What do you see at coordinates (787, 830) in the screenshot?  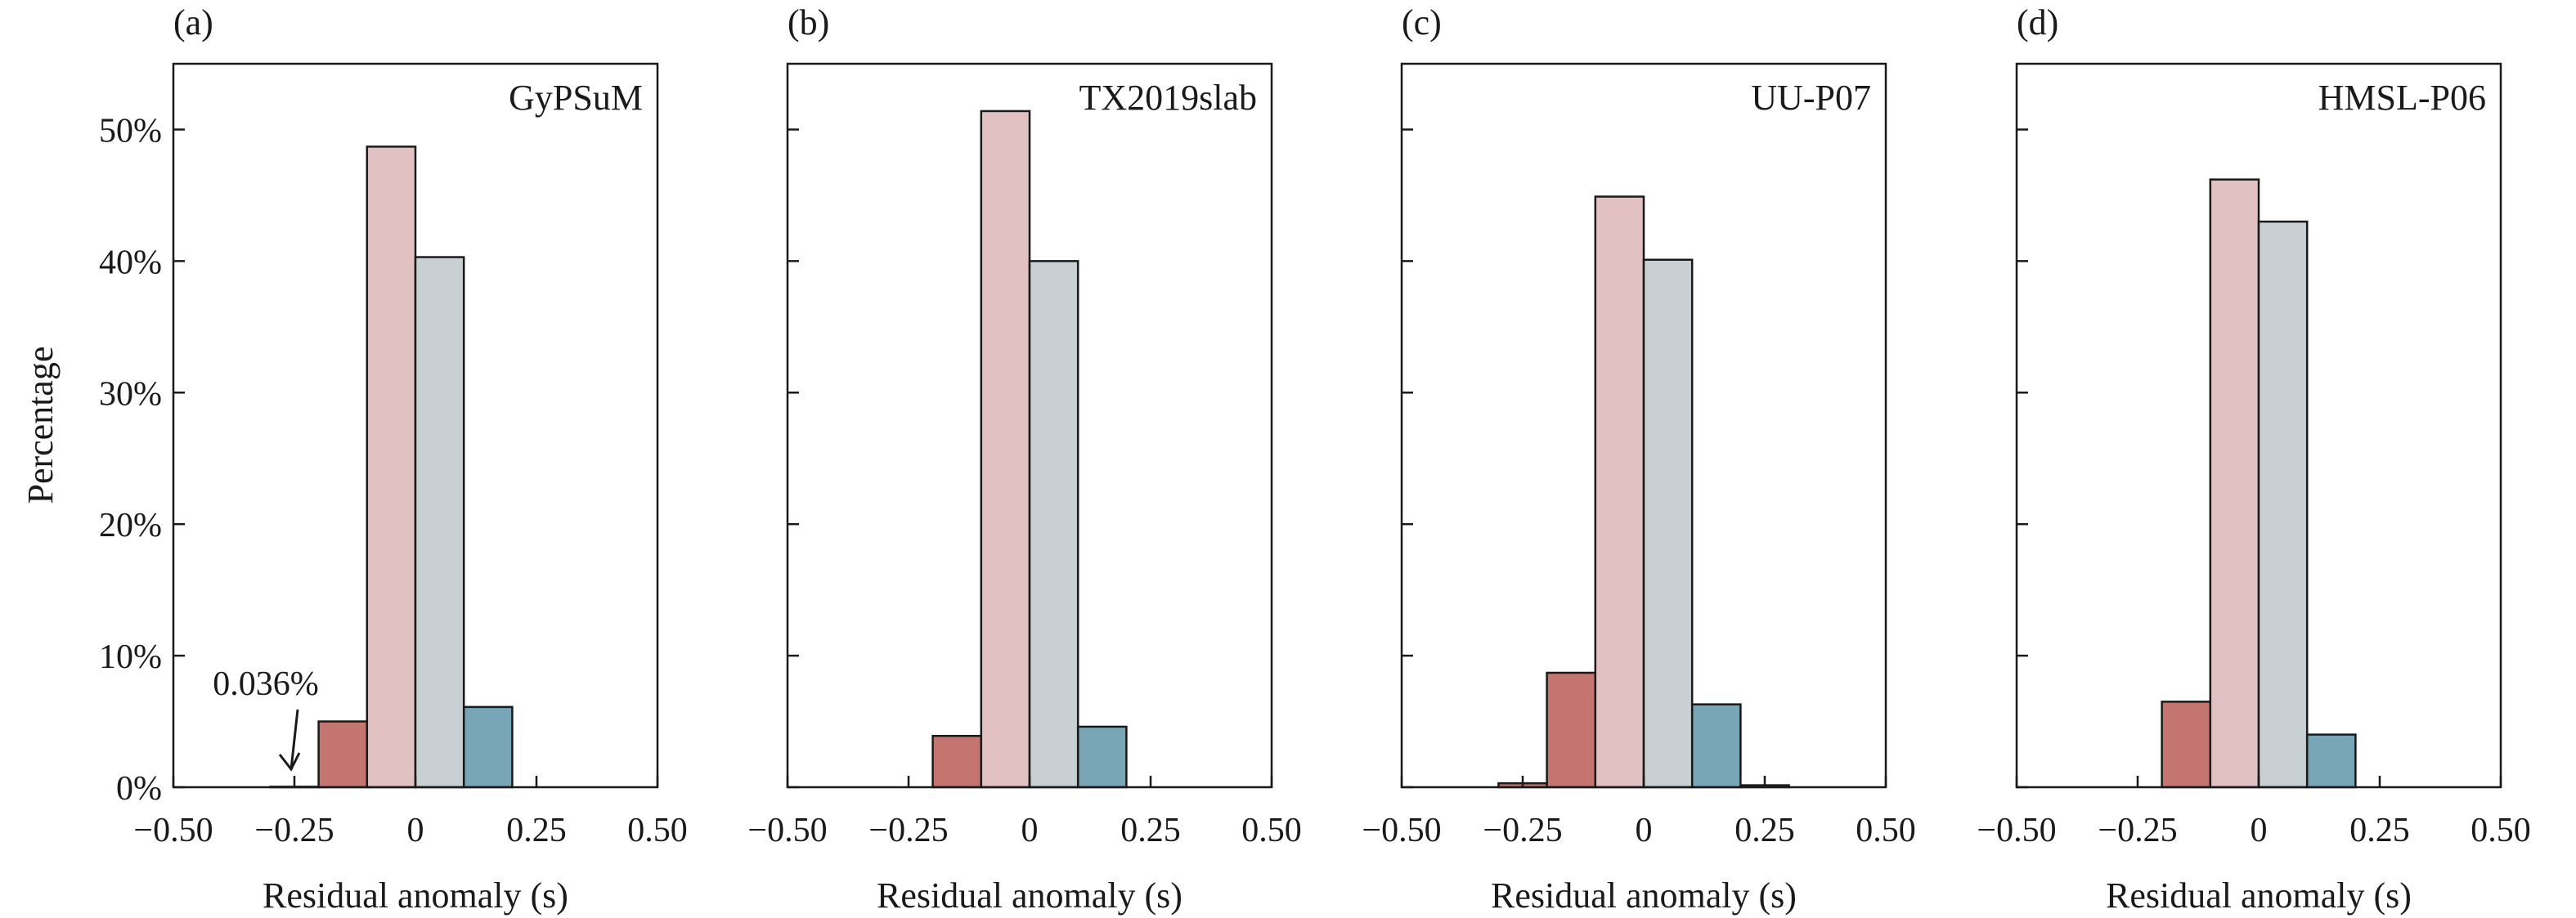 I see `panel-2-x-tick-label: −0.50` at bounding box center [787, 830].